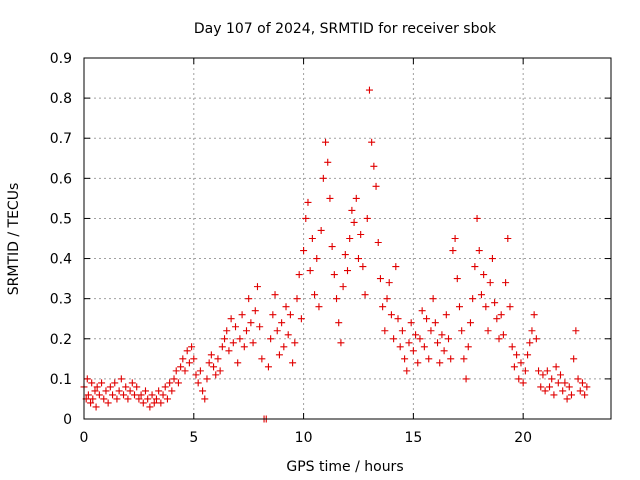 Image resolution: width=640 pixels, height=480 pixels. I want to click on y-tick-label: 0, so click(67, 420).